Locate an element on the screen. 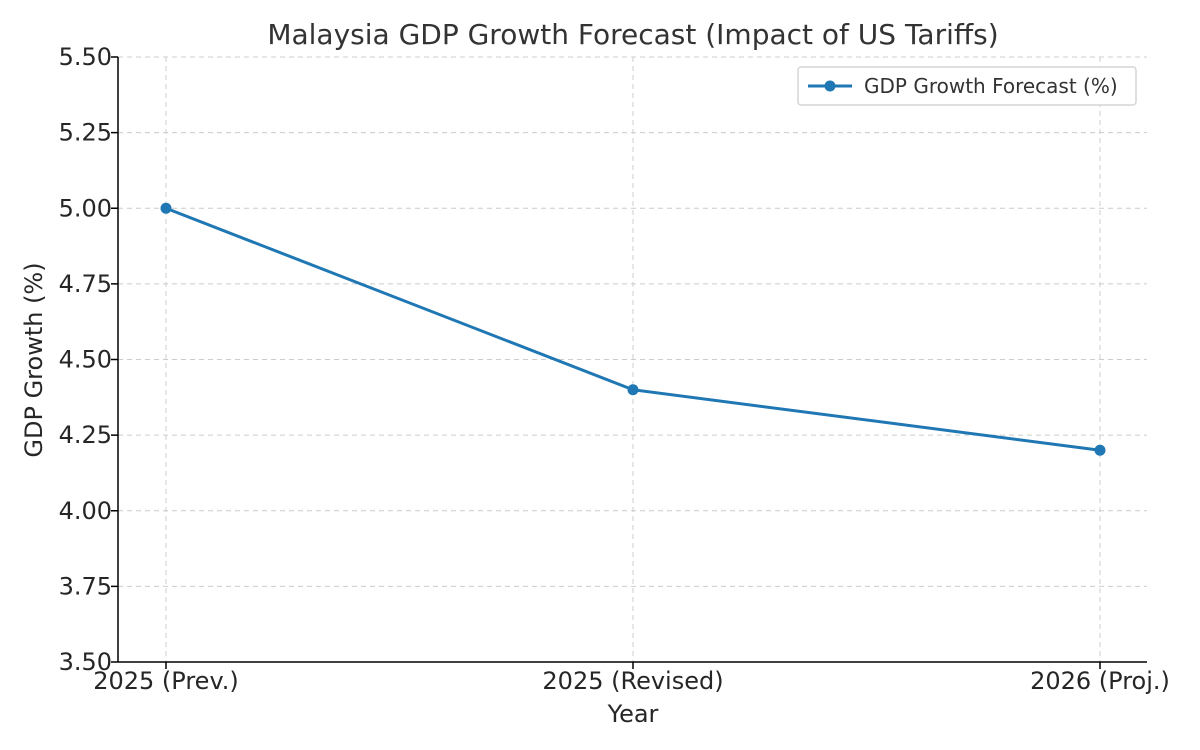 The image size is (1200, 750). legend-box is located at coordinates (967, 86).